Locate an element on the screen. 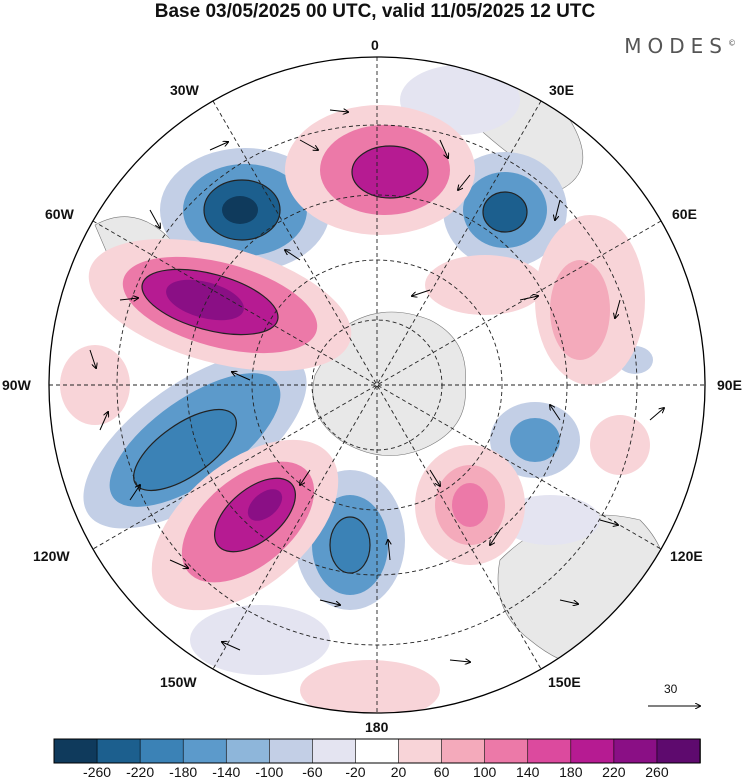 Image resolution: width=750 pixels, height=783 pixels. colorbar is located at coordinates (377, 751).